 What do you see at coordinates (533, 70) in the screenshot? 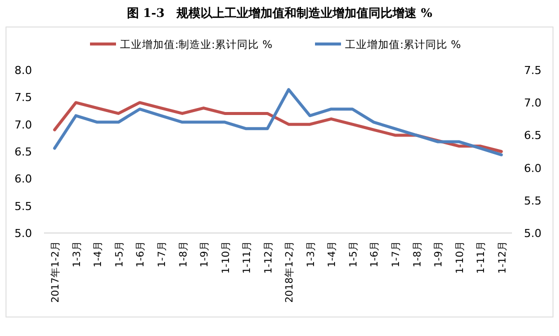
I see `y2-tick-label: 7.5` at bounding box center [533, 70].